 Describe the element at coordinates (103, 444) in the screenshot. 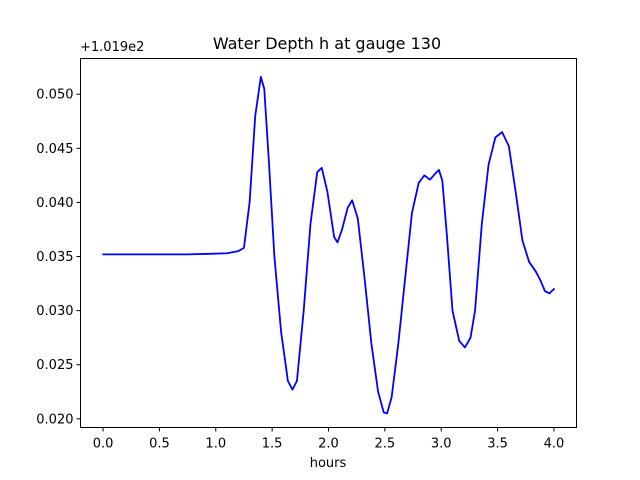

I see `x-tick-label: 0.0` at that location.